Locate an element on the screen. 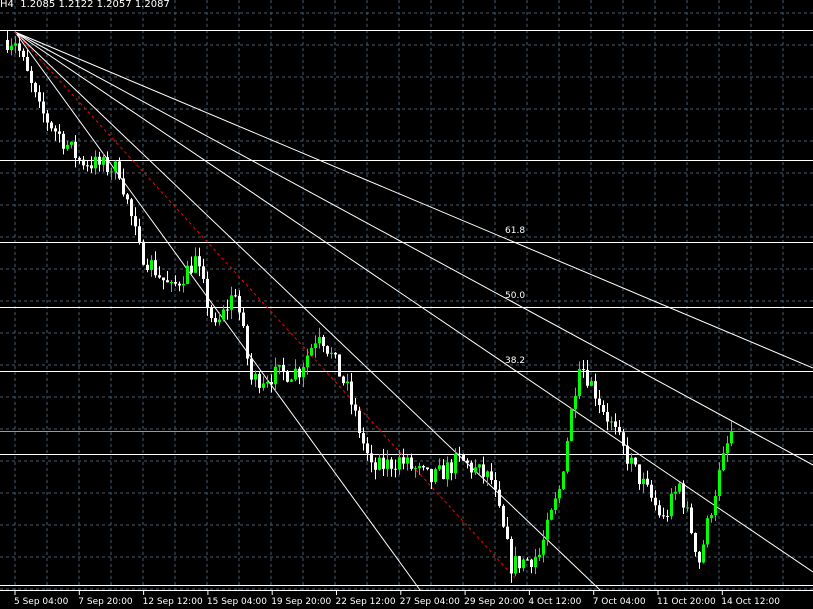  symbol-timeframe: H4 is located at coordinates (7, 5).